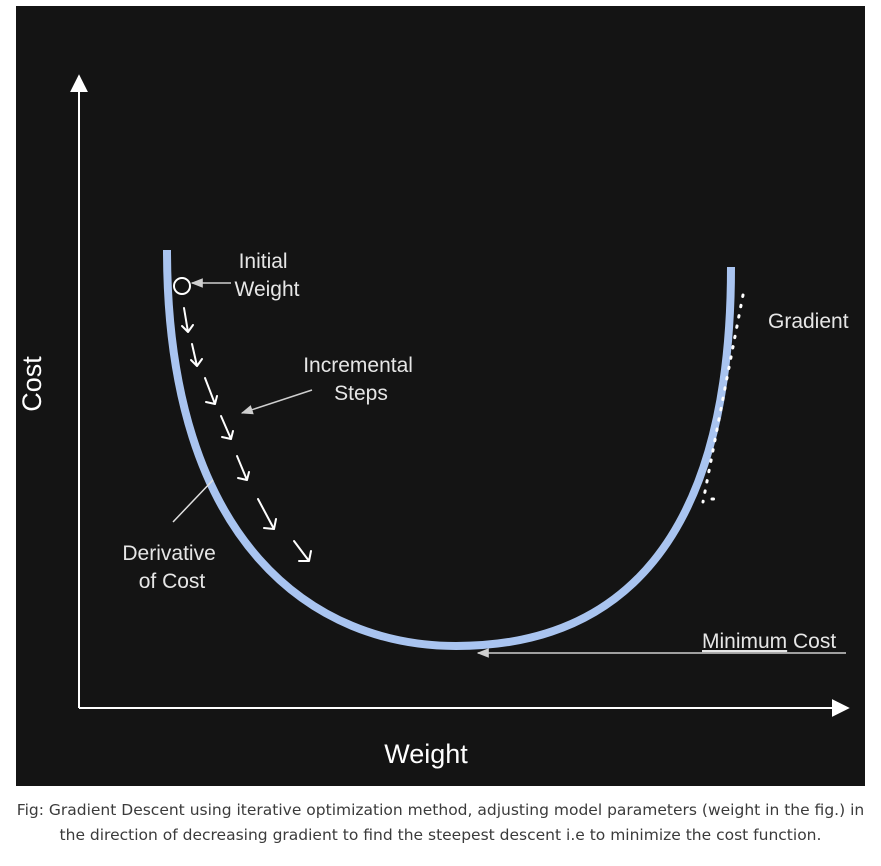  I want to click on incremental-steps-label-line: Steps, so click(361, 393).